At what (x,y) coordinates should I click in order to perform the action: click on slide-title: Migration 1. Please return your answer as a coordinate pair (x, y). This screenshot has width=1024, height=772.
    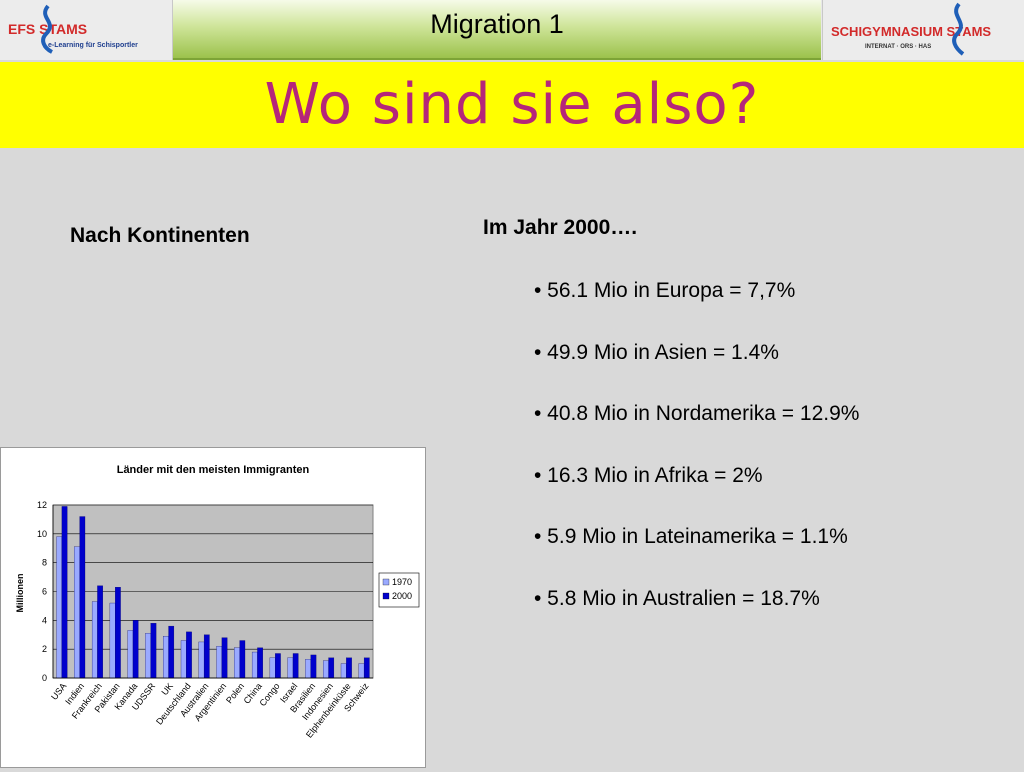
    Looking at the image, I should click on (497, 24).